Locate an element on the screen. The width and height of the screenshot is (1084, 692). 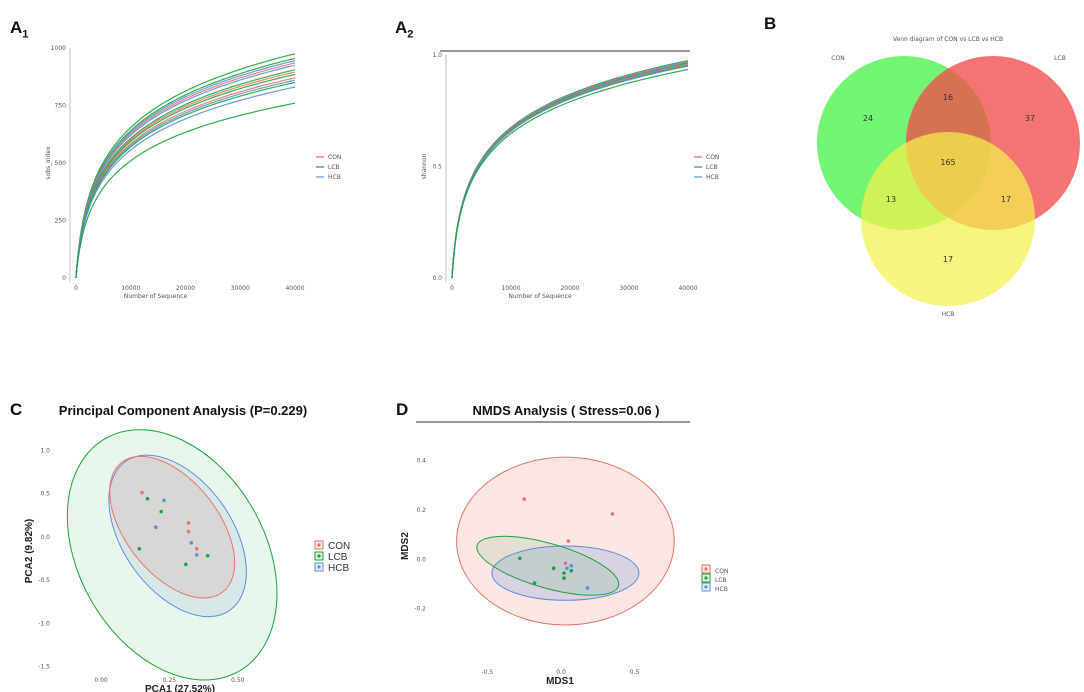
D-xtick: 0.0 is located at coordinates (561, 672).